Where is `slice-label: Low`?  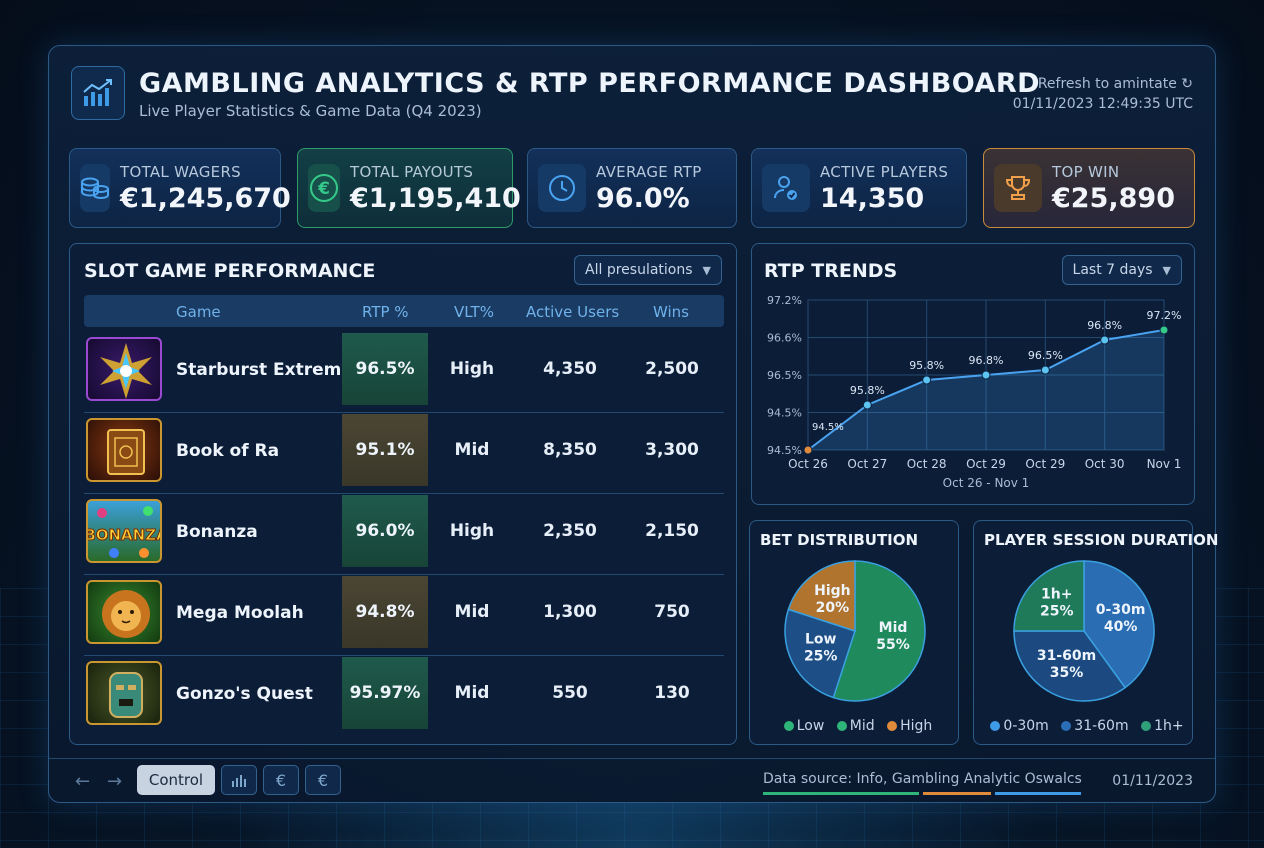 slice-label: Low is located at coordinates (821, 639).